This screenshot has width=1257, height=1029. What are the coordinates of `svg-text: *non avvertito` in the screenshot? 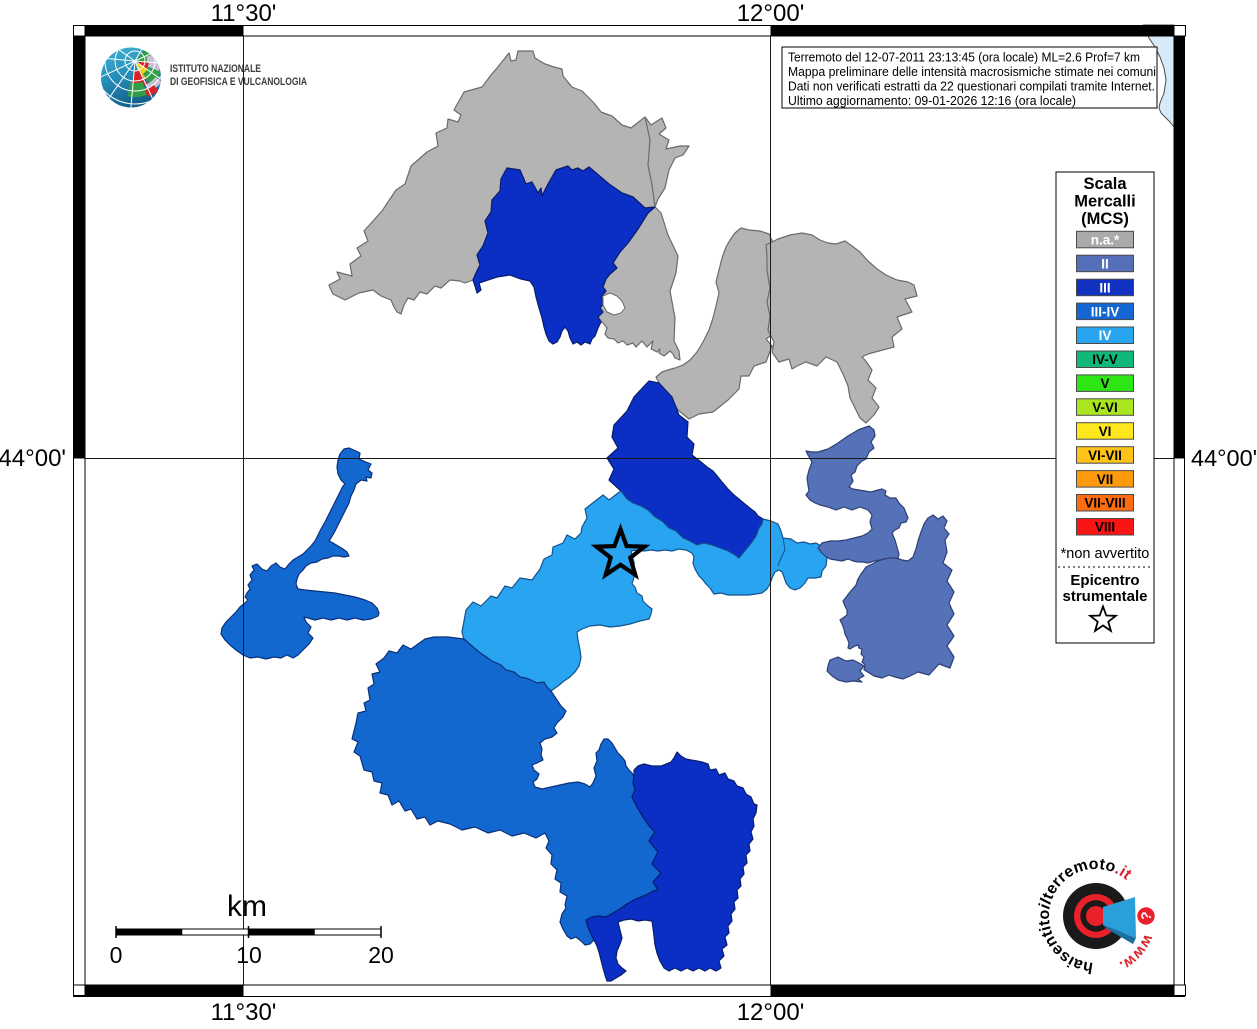 It's located at (1105, 554).